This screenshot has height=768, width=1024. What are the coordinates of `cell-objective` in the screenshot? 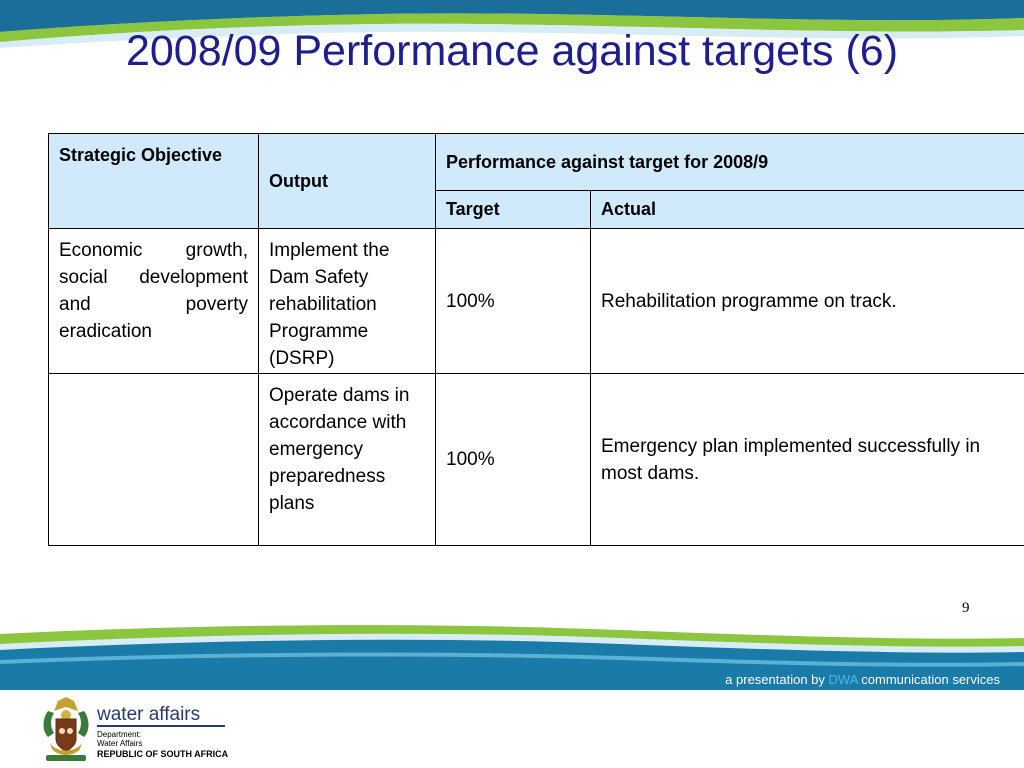 It's located at (153, 459).